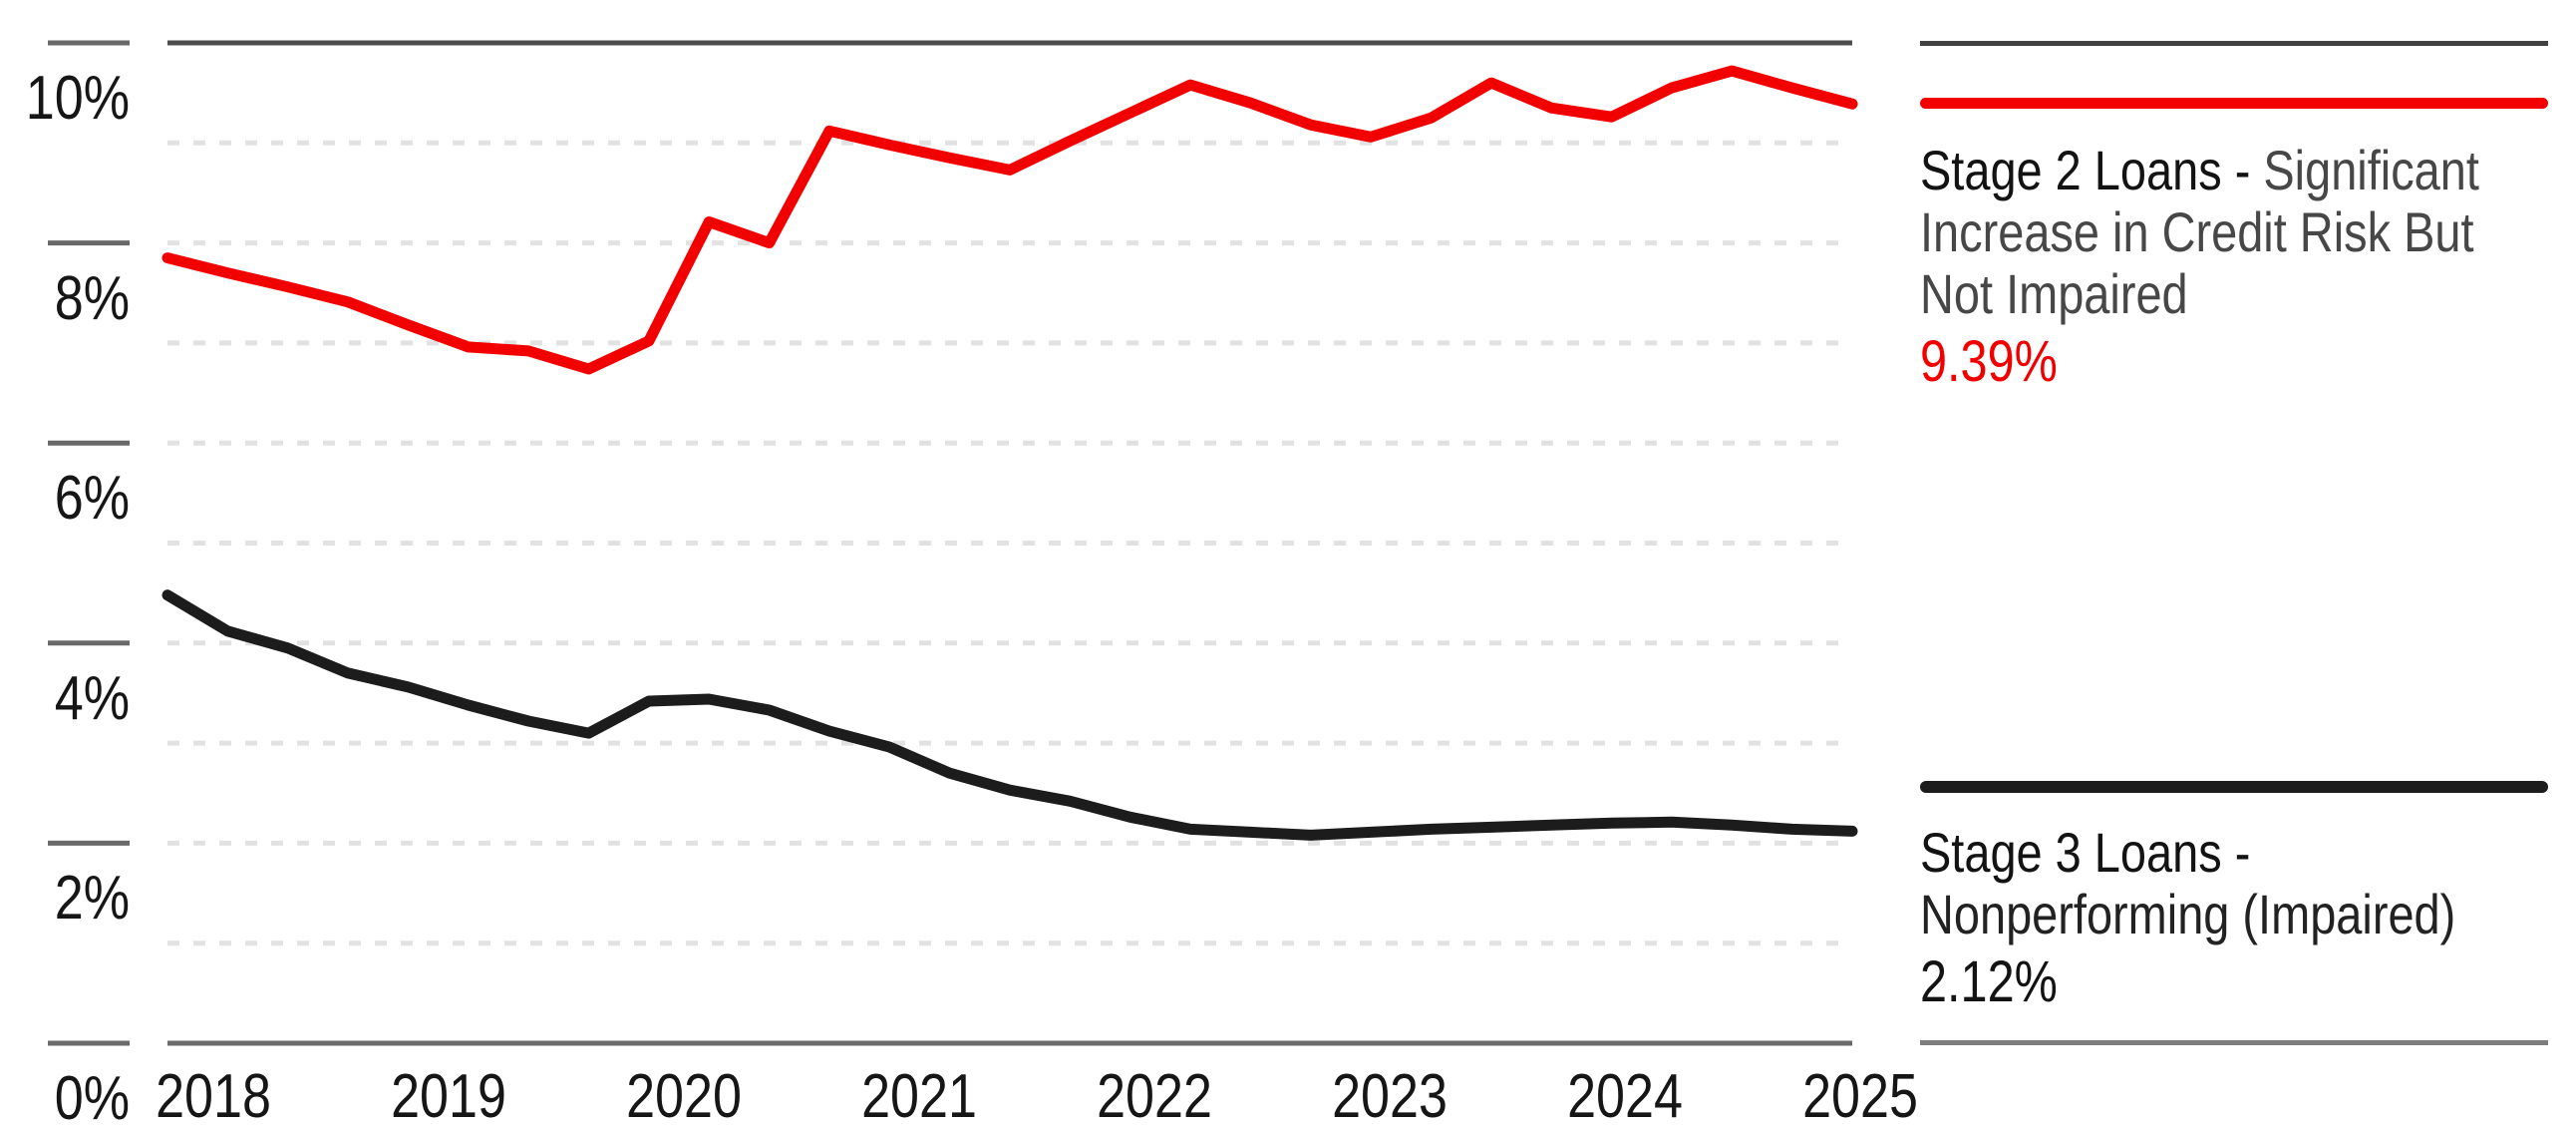  I want to click on series-line-stage-3-loans-, so click(1009, 715).